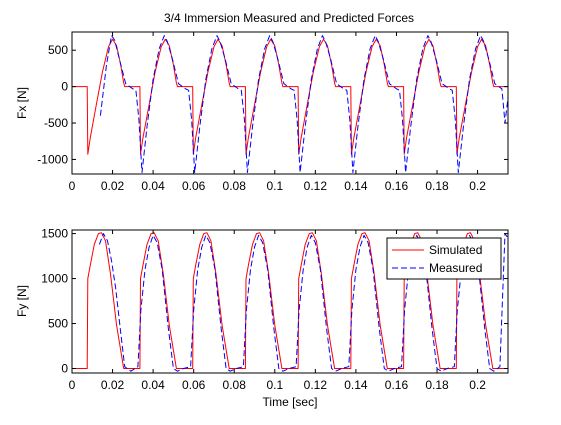 The height and width of the screenshot is (425, 561). Describe the element at coordinates (72, 186) in the screenshot. I see `fx-x-tick-label: 0` at that location.